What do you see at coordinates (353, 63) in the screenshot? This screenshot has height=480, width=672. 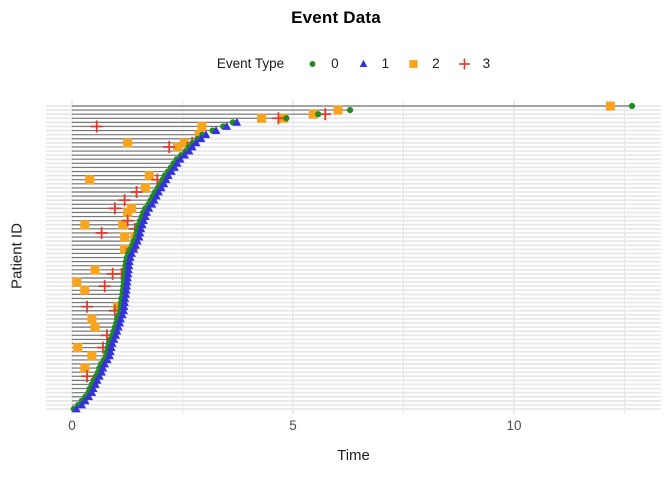 I see `legend: Event Type 0 1 2 3` at bounding box center [353, 63].